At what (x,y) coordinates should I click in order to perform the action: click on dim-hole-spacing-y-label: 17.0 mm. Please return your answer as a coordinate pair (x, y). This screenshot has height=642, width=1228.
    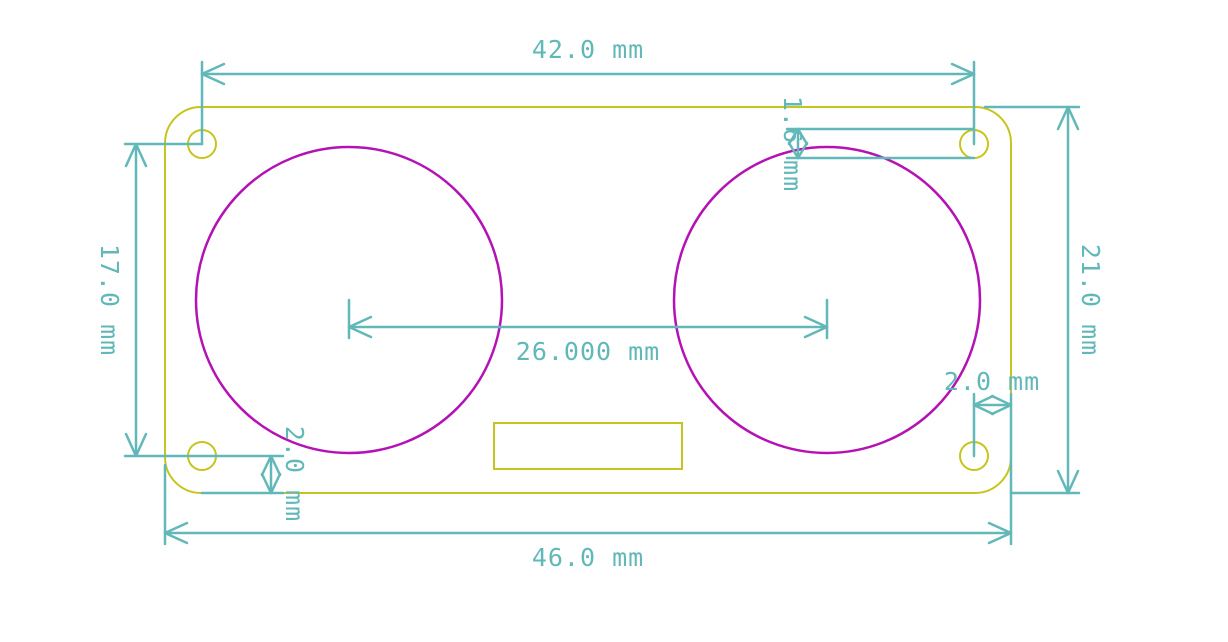
    Looking at the image, I should click on (109, 300).